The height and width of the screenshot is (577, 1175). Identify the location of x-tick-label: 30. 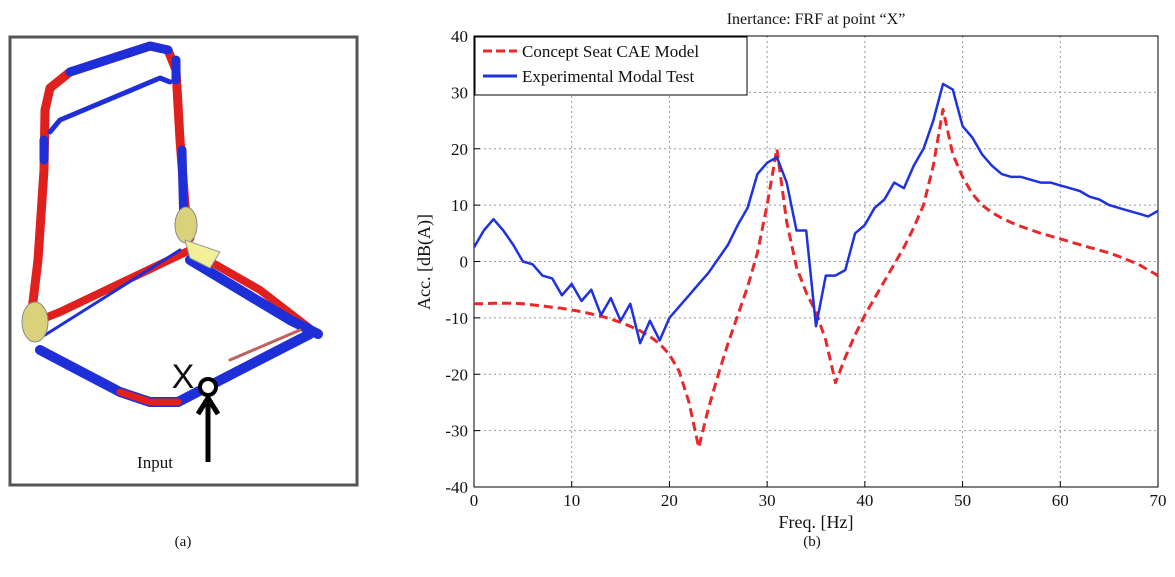
(767, 500).